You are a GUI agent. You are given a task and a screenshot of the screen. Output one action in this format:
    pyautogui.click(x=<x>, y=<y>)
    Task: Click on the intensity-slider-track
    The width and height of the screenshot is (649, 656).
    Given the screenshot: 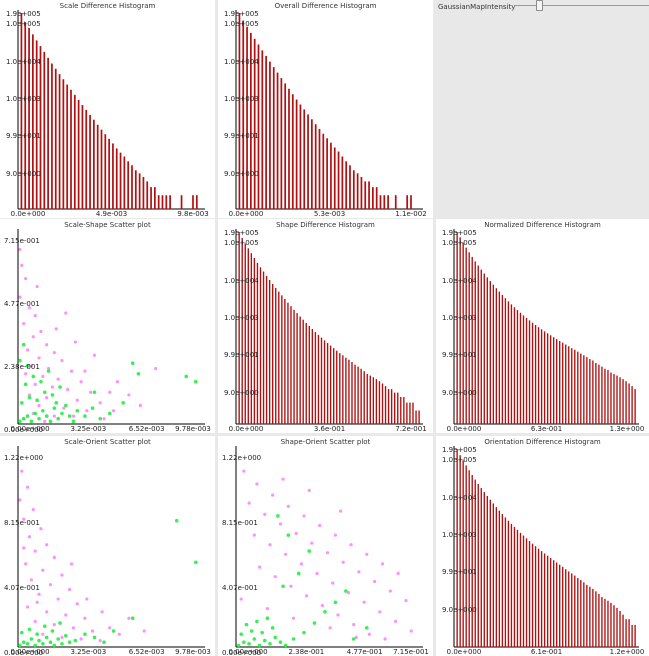 What is the action you would take?
    pyautogui.click(x=581, y=5)
    